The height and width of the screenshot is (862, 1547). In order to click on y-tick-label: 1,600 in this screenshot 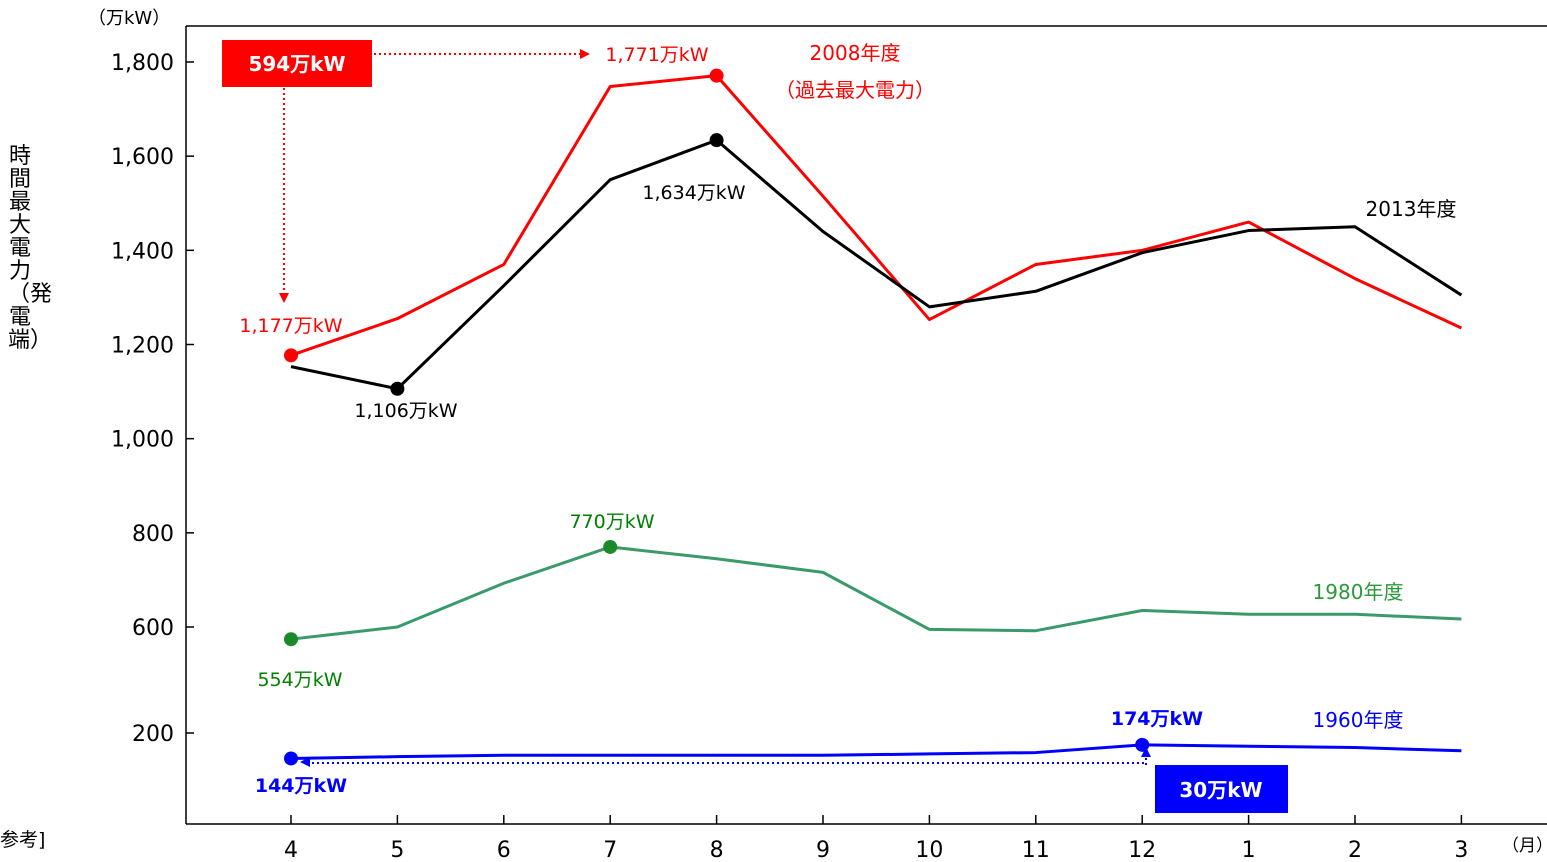, I will do `click(142, 157)`.